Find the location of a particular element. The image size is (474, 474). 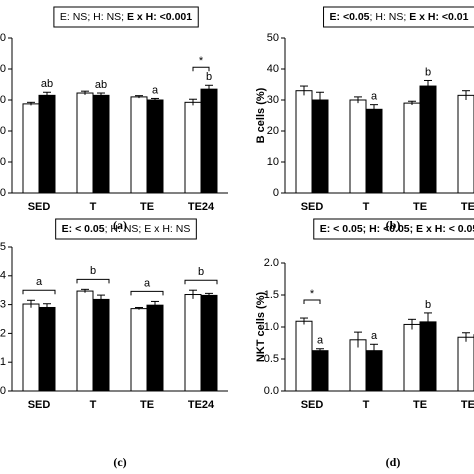

panel-title: E: NS; H: NS; E x H: <0.001 is located at coordinates (126, 17).